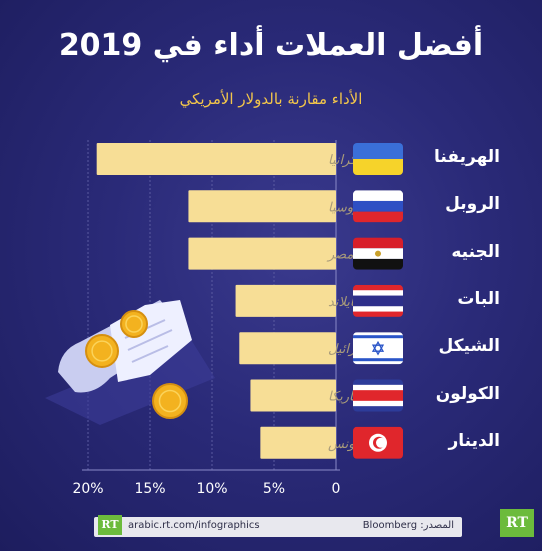 This screenshot has height=551, width=542. I want to click on russia-flag, so click(378, 206).